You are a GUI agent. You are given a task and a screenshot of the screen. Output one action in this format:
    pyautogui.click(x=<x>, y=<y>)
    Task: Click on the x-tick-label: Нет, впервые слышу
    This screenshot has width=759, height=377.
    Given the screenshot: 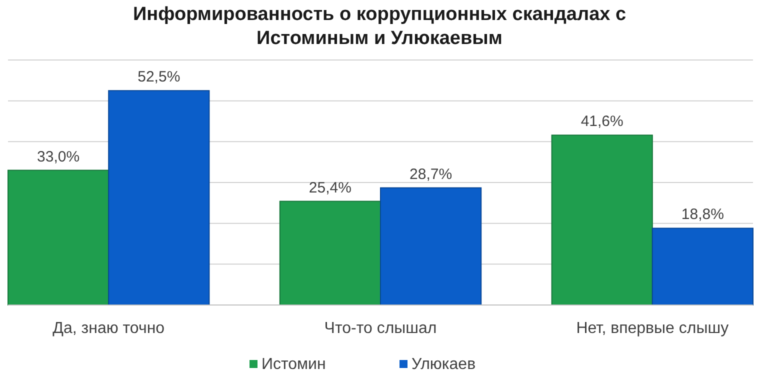 What is the action you would take?
    pyautogui.click(x=652, y=328)
    